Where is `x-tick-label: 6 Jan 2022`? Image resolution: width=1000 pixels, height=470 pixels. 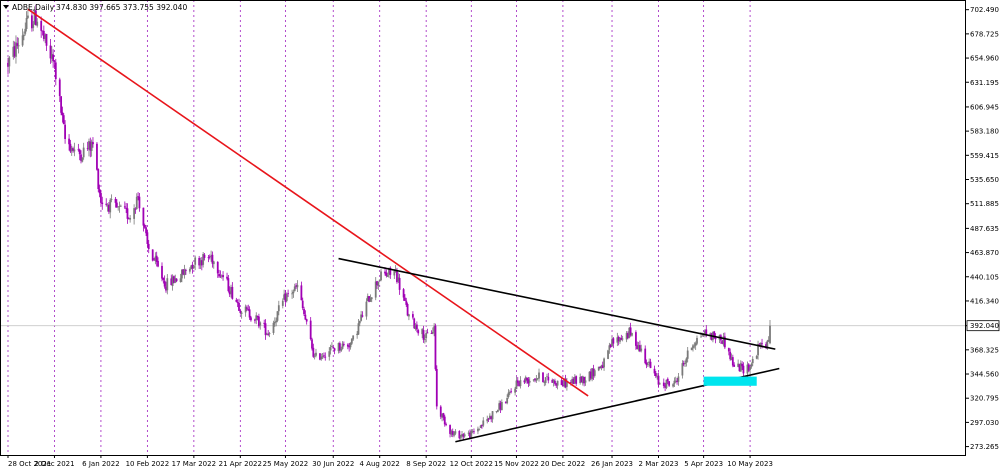
x-tick-label: 6 Jan 2022 is located at coordinates (101, 464).